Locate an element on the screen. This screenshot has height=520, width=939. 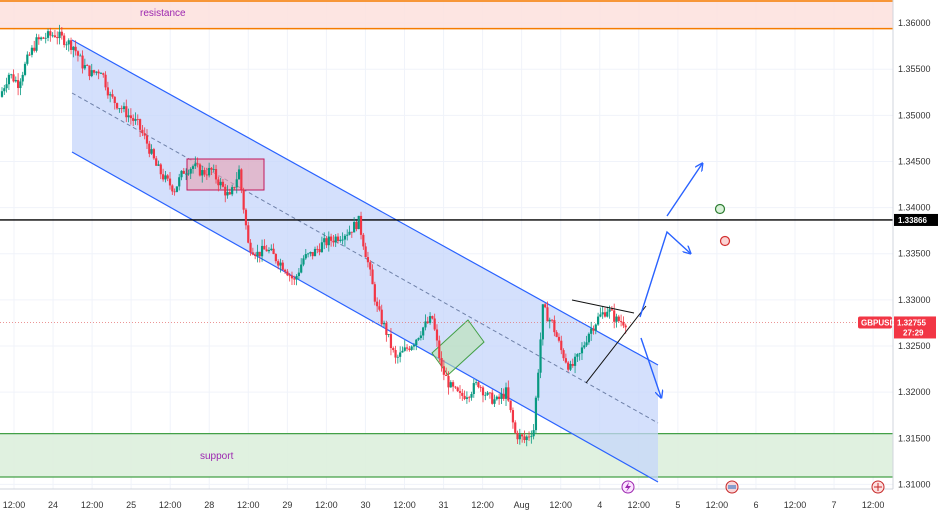
y-tick-label: 1.31500 is located at coordinates (914, 438).